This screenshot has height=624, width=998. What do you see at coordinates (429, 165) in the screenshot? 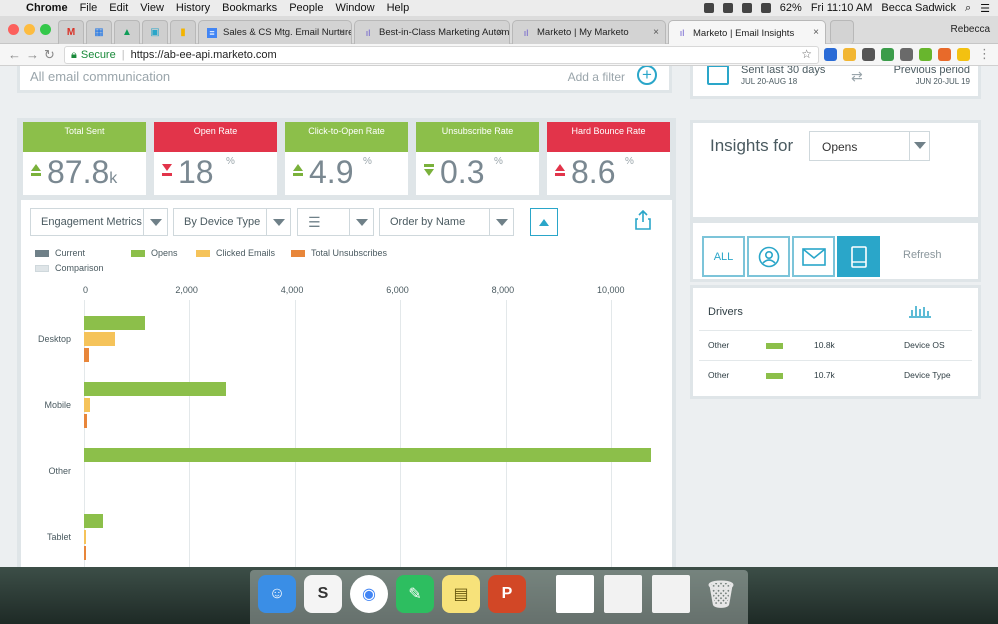
I see `trend-down-icon` at bounding box center [429, 165].